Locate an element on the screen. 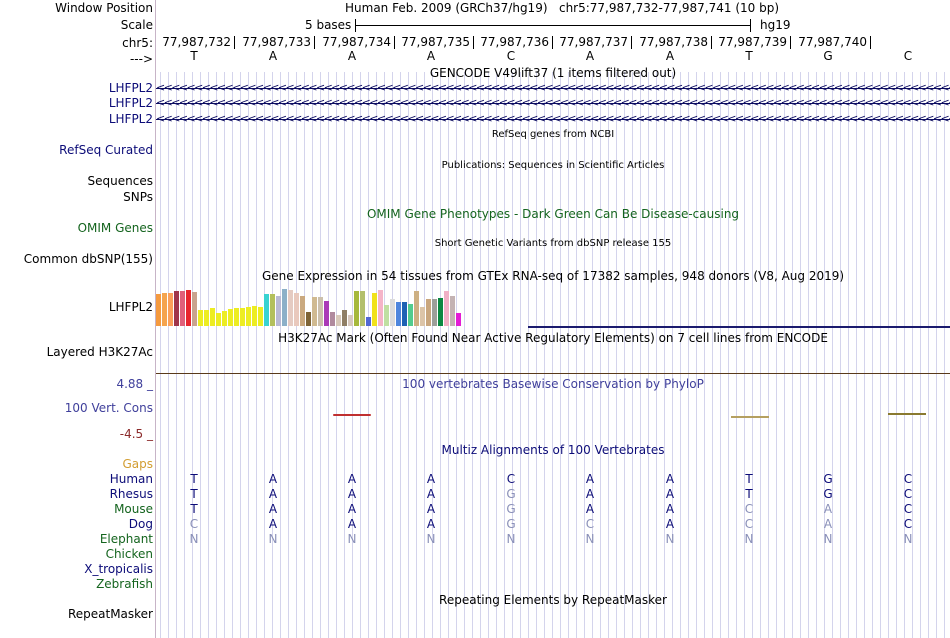 The width and height of the screenshot is (950, 638). refseq-track-title: RefSeq genes from NCBI is located at coordinates (553, 134).